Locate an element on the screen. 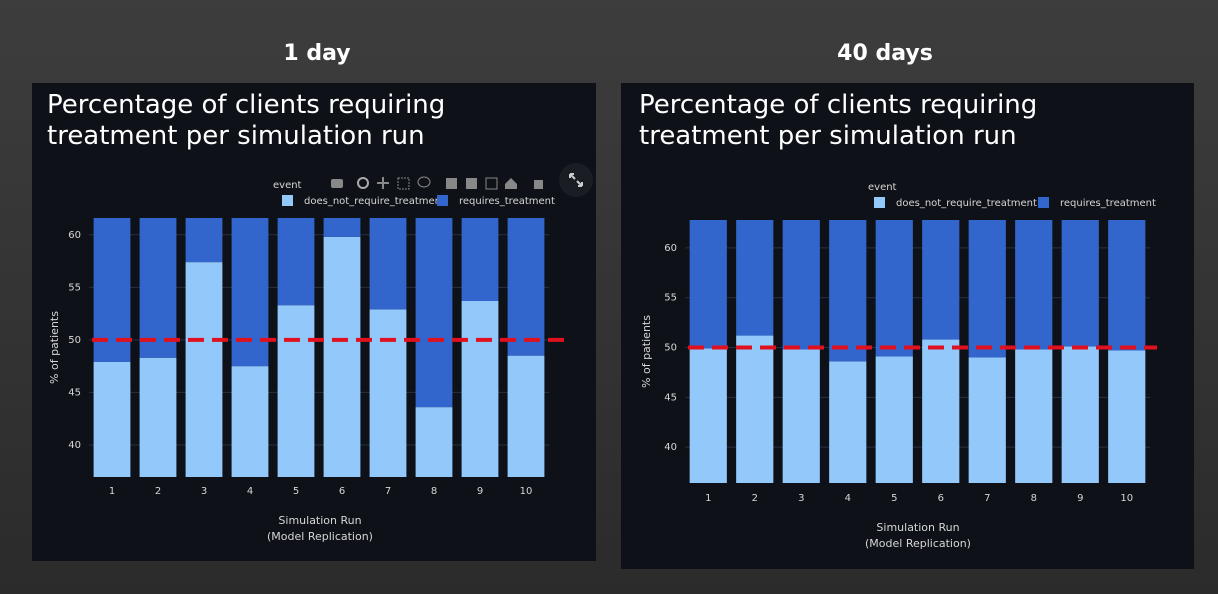 The image size is (1218, 594). fullscreen-button is located at coordinates (576, 180).